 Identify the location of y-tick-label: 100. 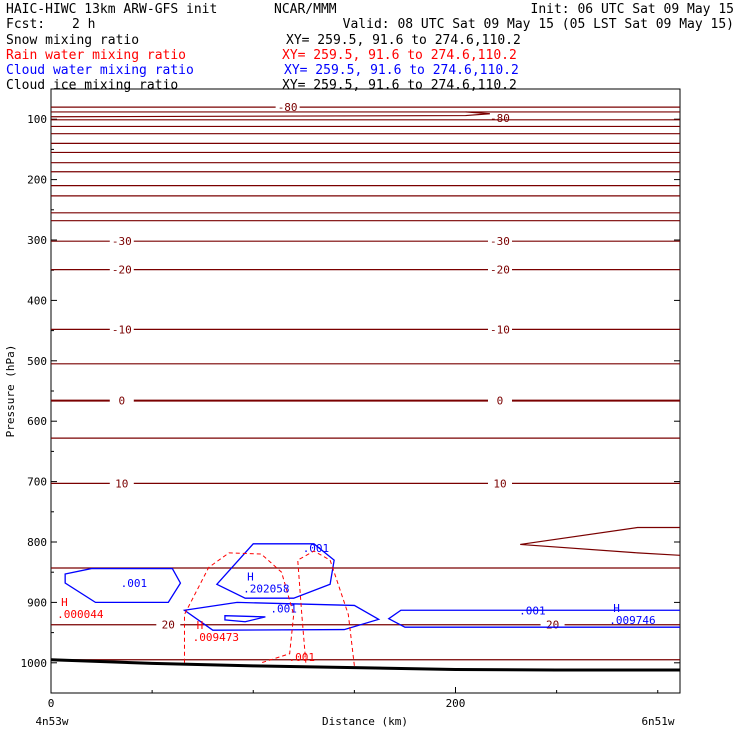
(37, 119).